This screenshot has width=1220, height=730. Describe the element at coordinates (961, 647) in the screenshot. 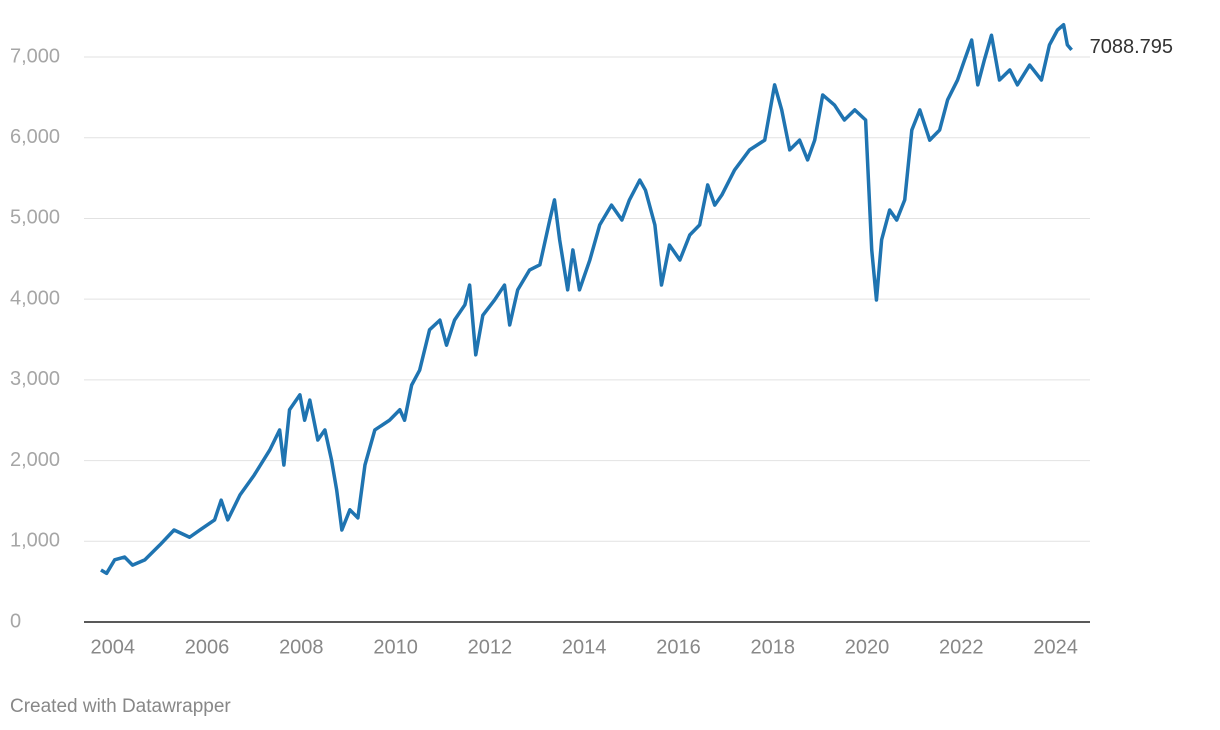

I see `x-tick-label: 2022` at that location.